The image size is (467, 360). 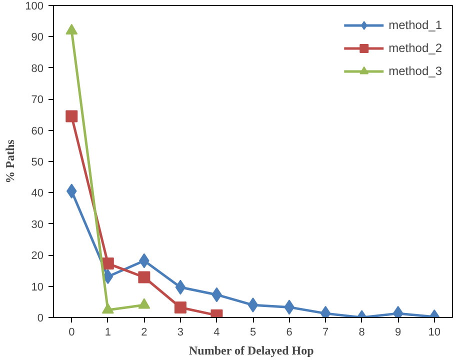 I want to click on y-tick-label: 60, so click(x=37, y=131).